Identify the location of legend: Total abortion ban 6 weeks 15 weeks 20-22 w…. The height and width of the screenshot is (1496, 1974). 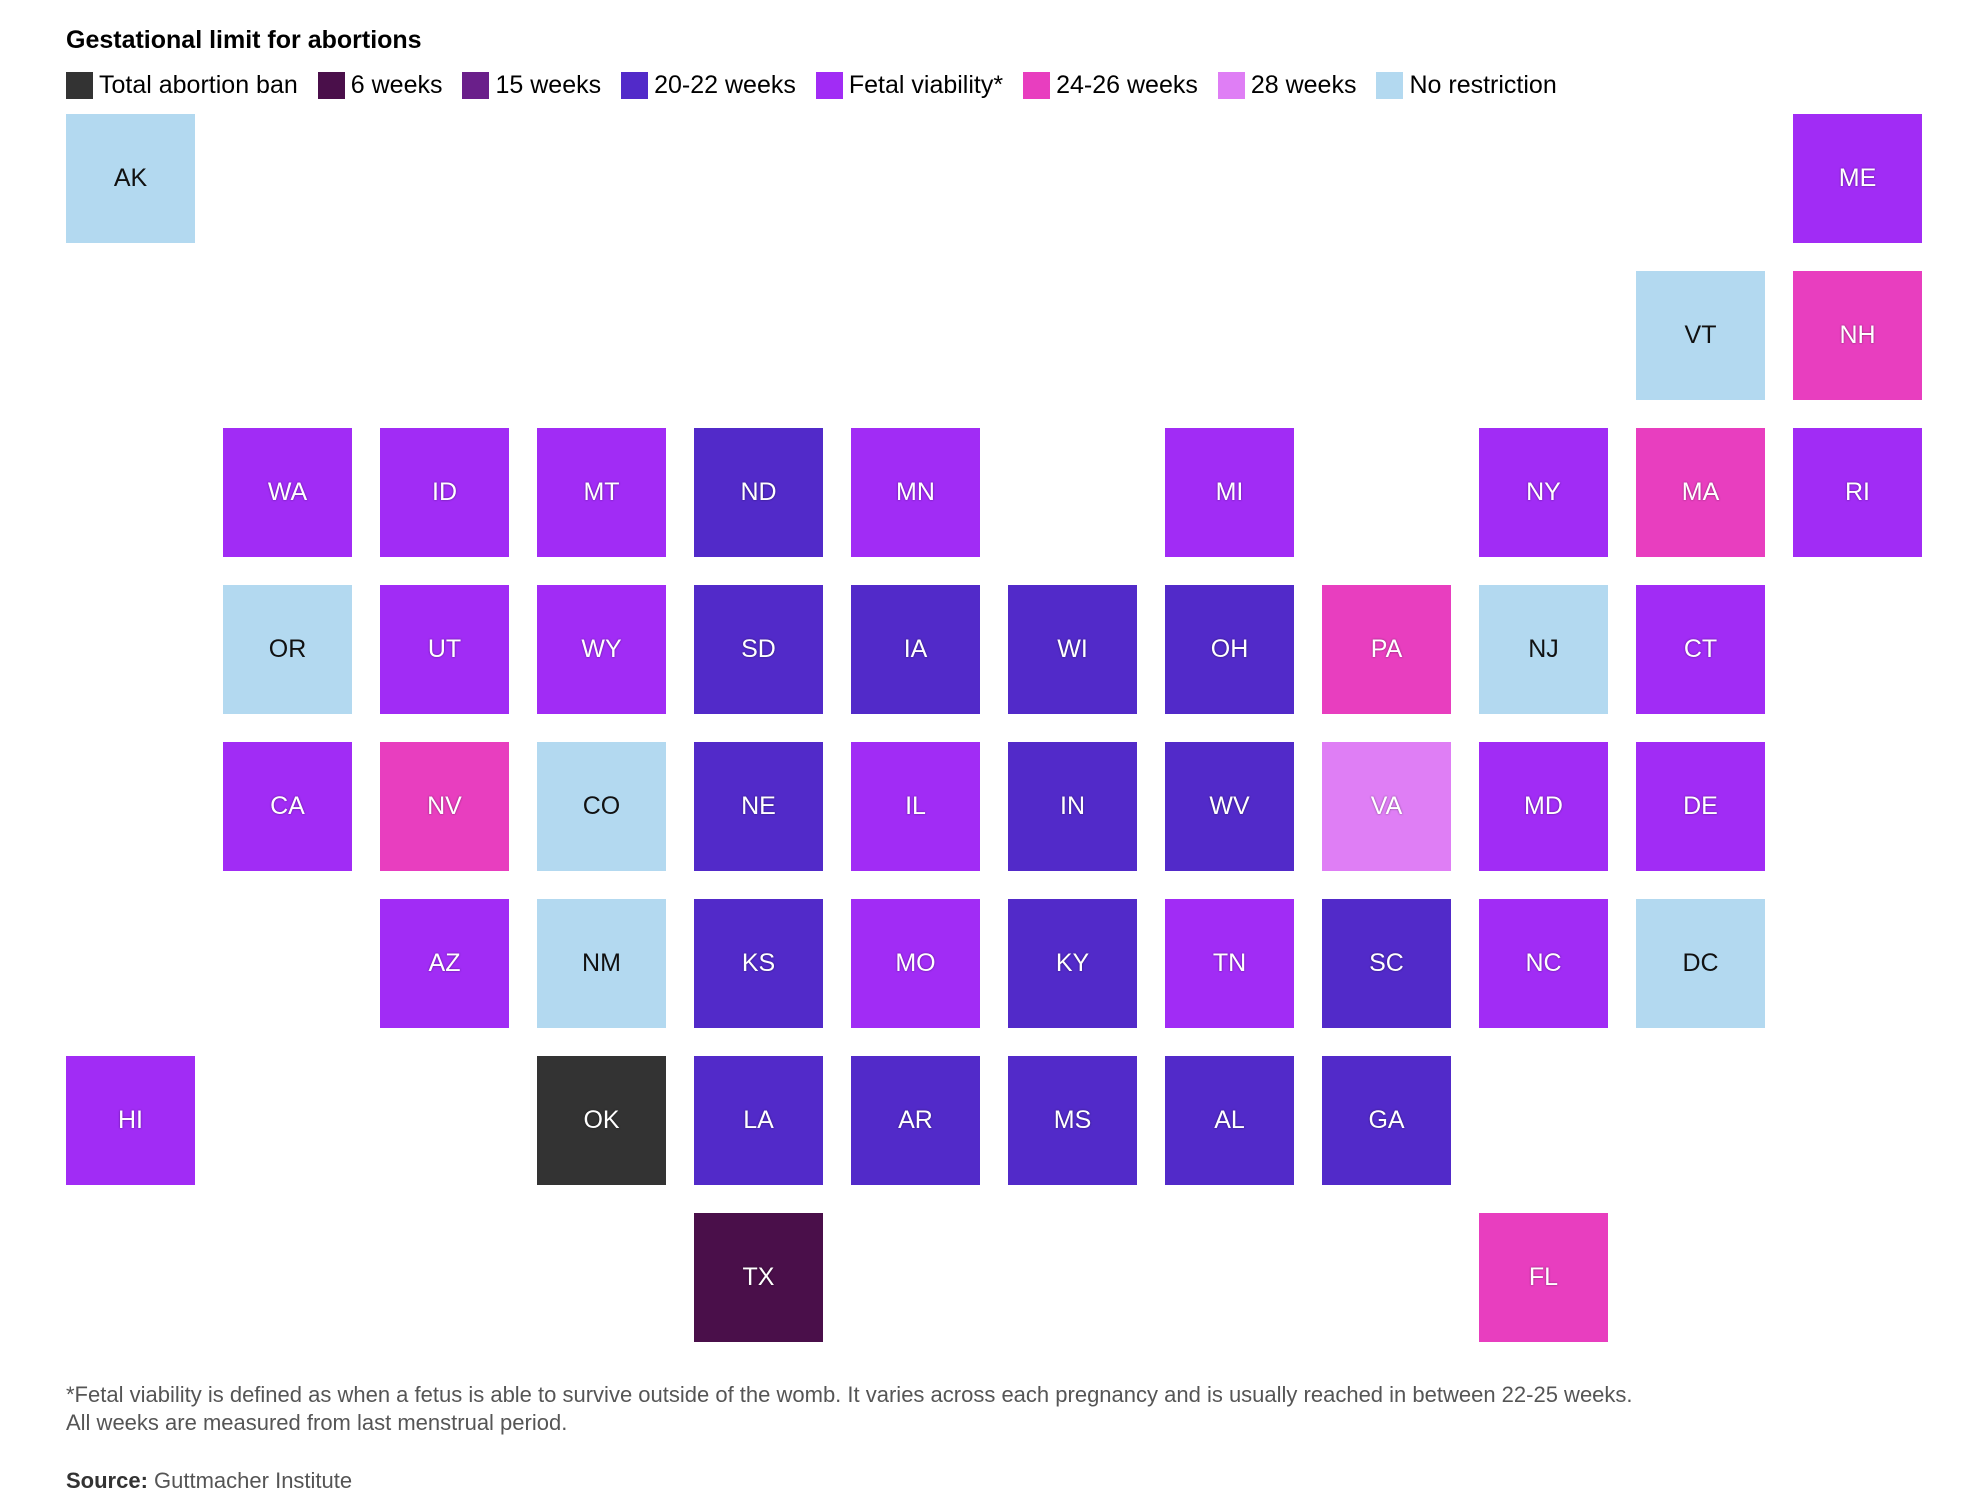
(821, 85).